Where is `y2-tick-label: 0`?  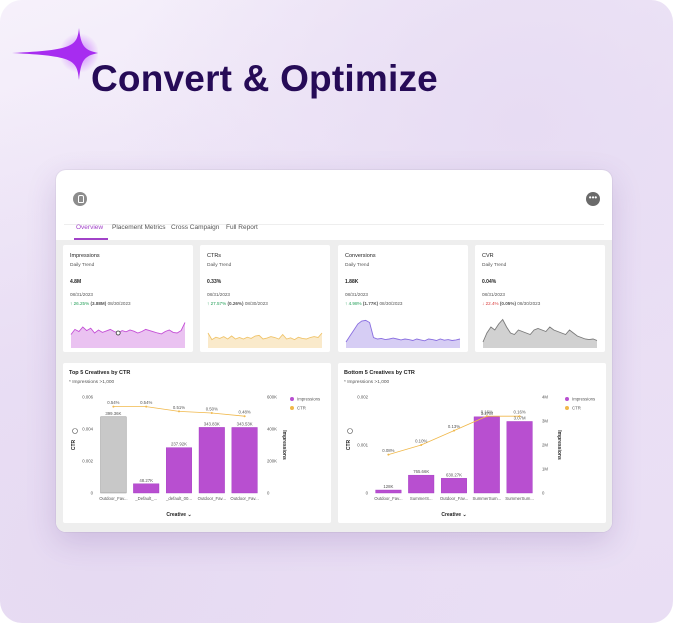
y2-tick-label: 0 is located at coordinates (543, 493).